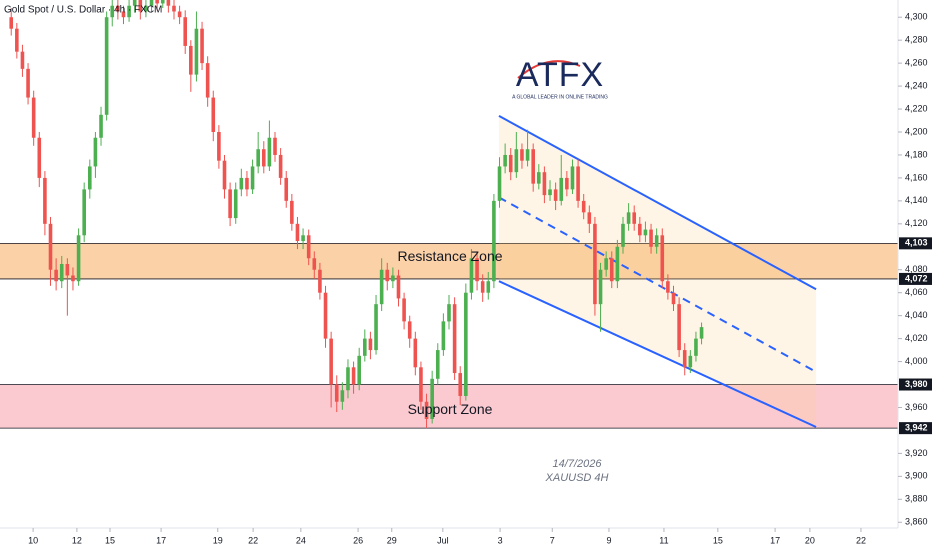 The image size is (932, 550). What do you see at coordinates (916, 223) in the screenshot?
I see `y-tick-label: 4,120` at bounding box center [916, 223].